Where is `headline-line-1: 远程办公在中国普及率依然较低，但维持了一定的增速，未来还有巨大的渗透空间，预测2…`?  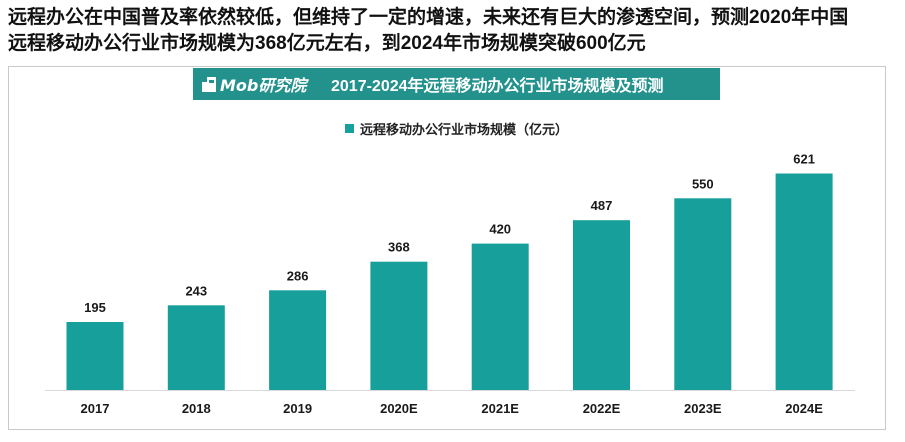 headline-line-1: 远程办公在中国普及率依然较低，但维持了一定的增速，未来还有巨大的渗透空间，预测2… is located at coordinates (428, 17).